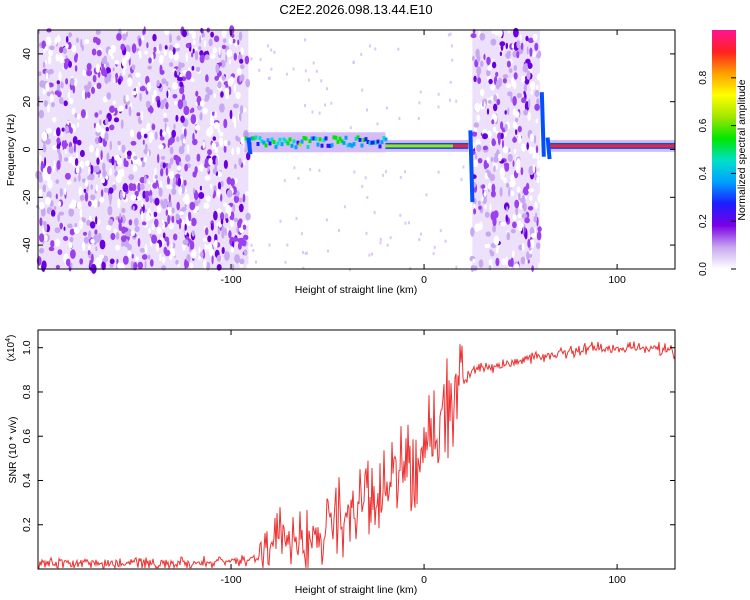 Image resolution: width=750 pixels, height=600 pixels. What do you see at coordinates (617, 580) in the screenshot?
I see `x-tick-label: 100` at bounding box center [617, 580].